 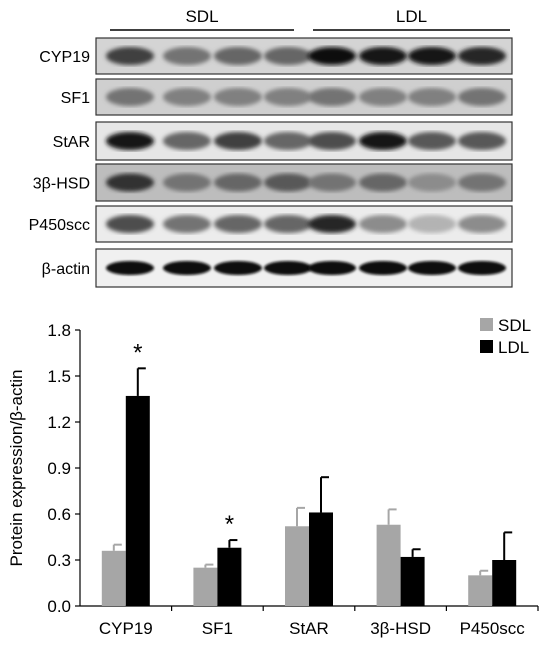 What do you see at coordinates (59, 560) in the screenshot?
I see `y-tick-label: 0.3` at bounding box center [59, 560].